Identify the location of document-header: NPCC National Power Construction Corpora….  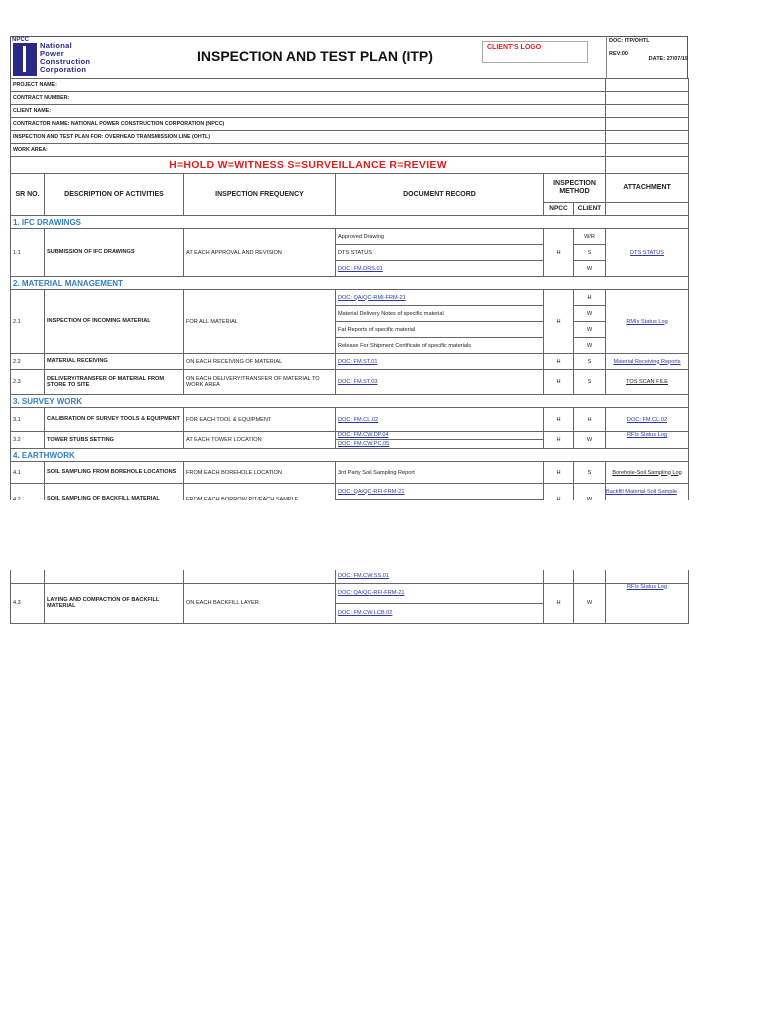
(349, 57).